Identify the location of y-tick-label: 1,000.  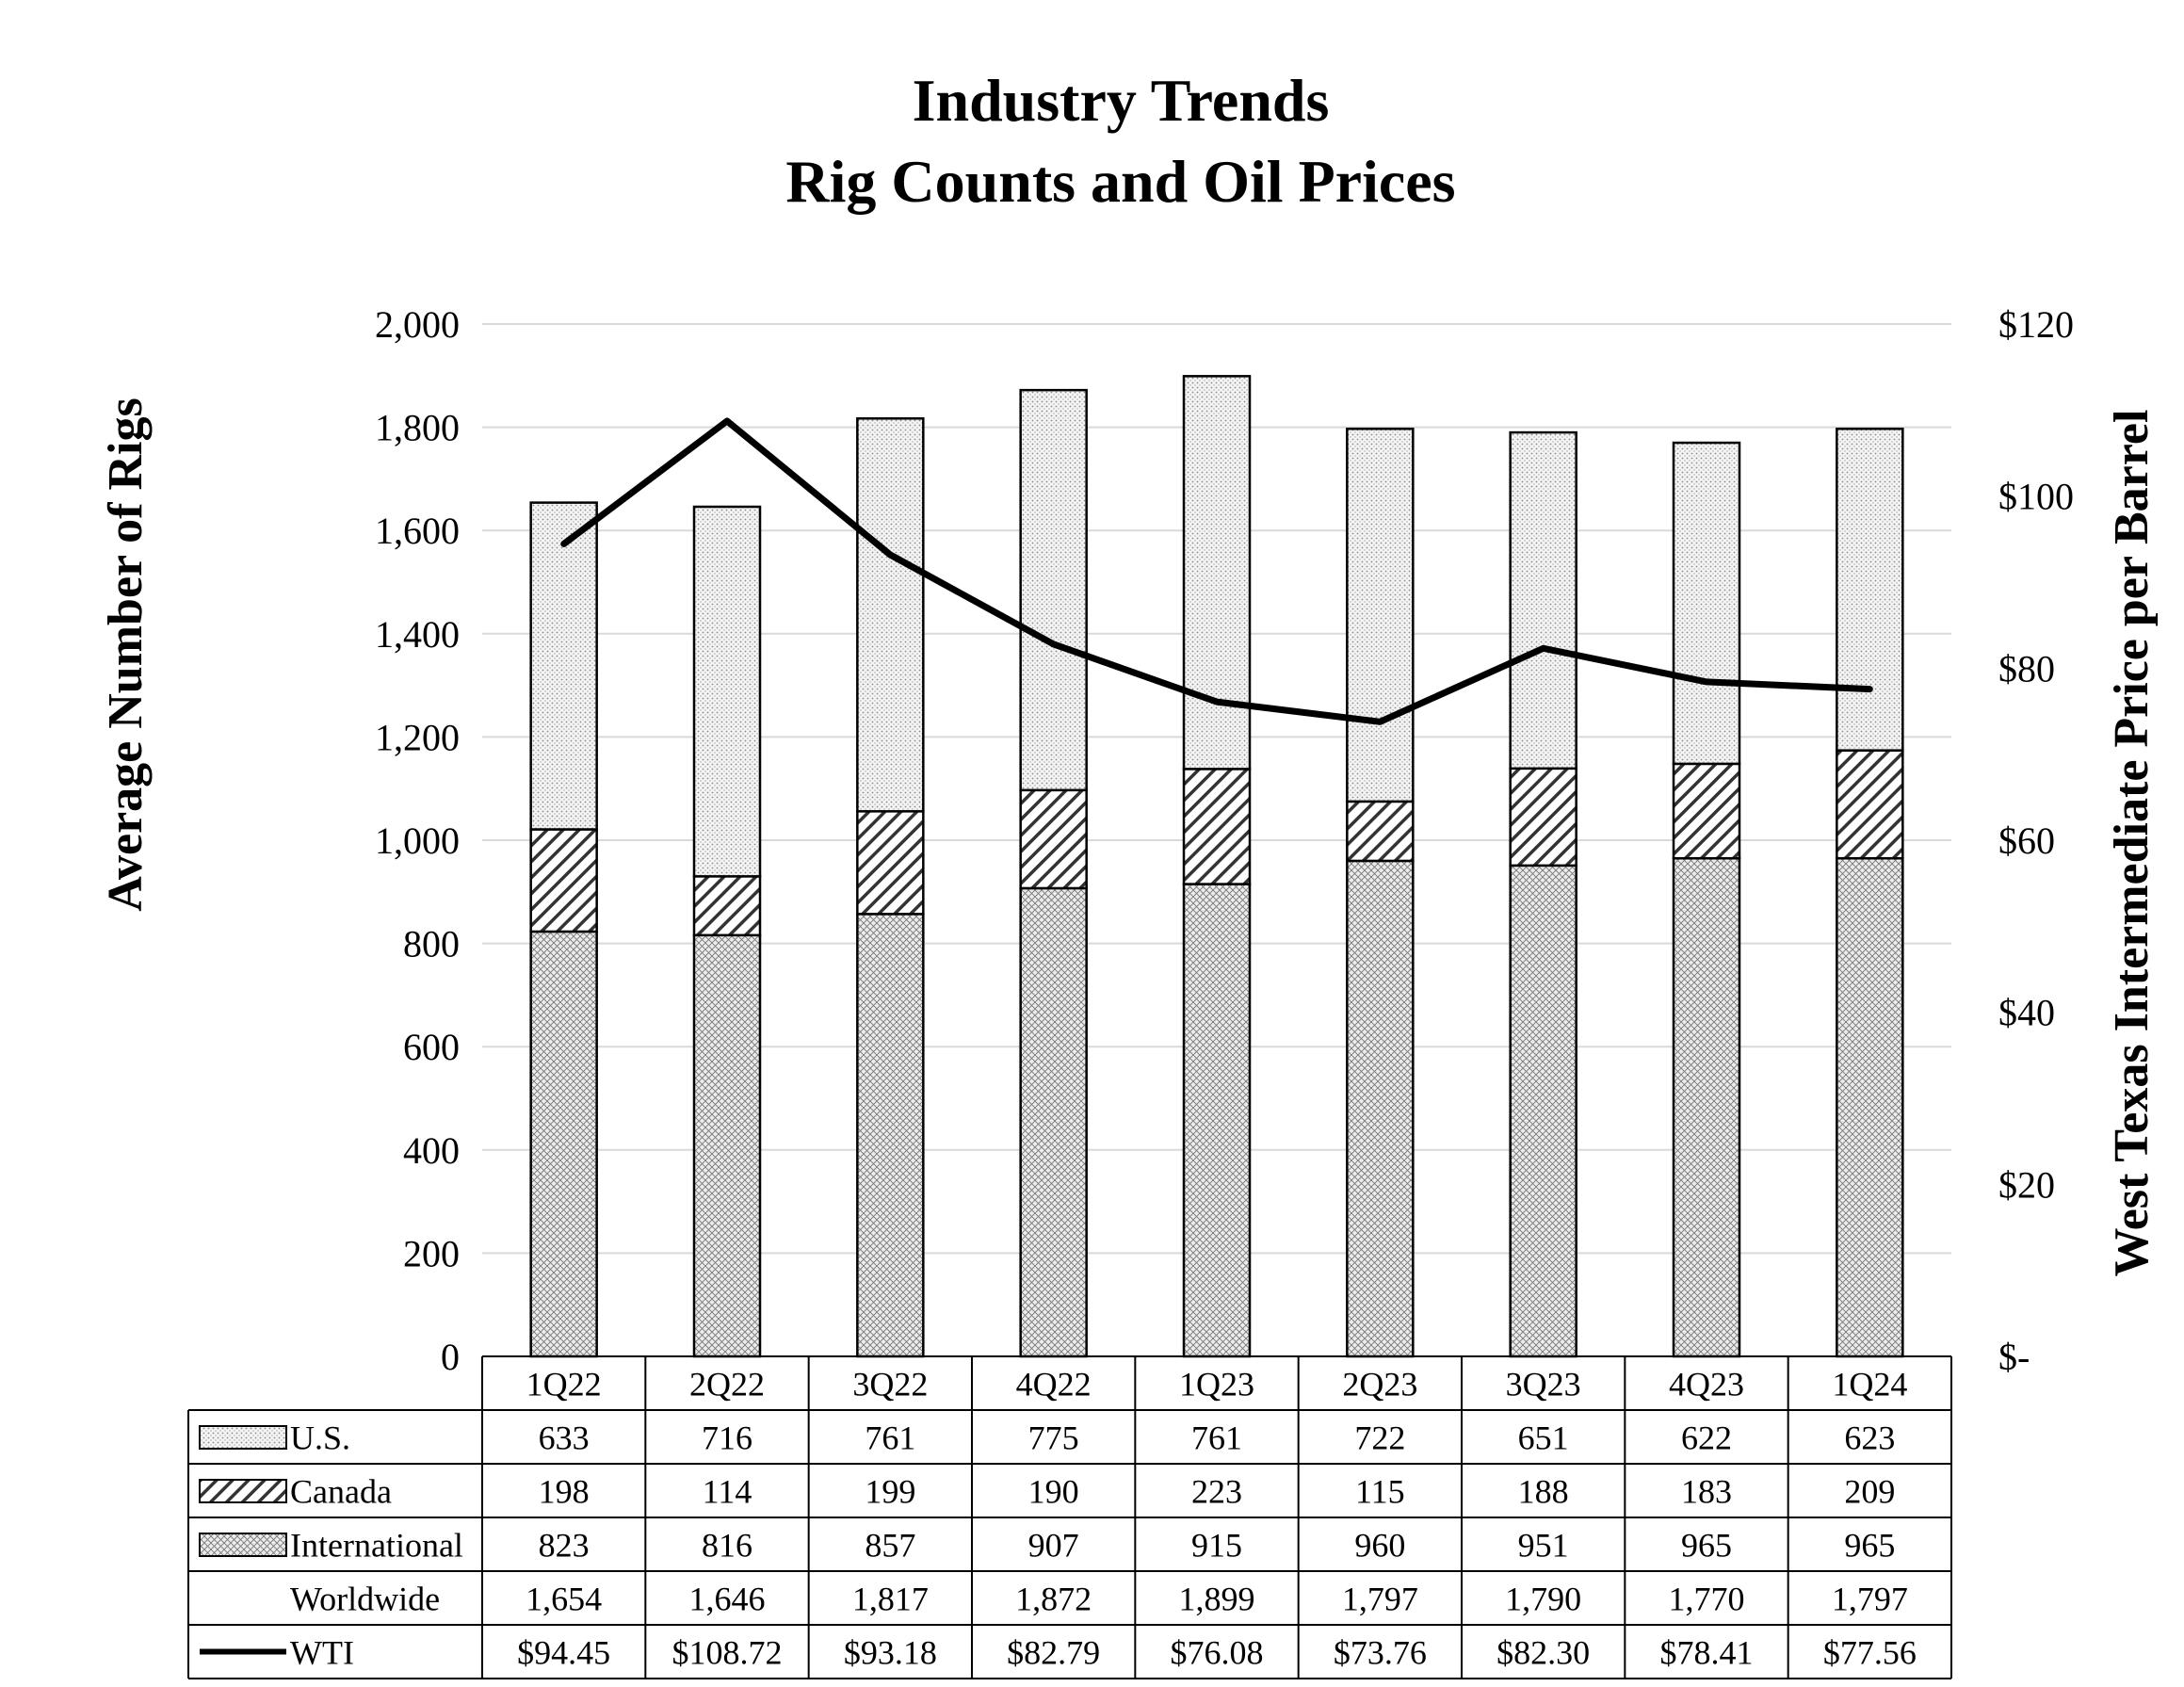
(417, 840).